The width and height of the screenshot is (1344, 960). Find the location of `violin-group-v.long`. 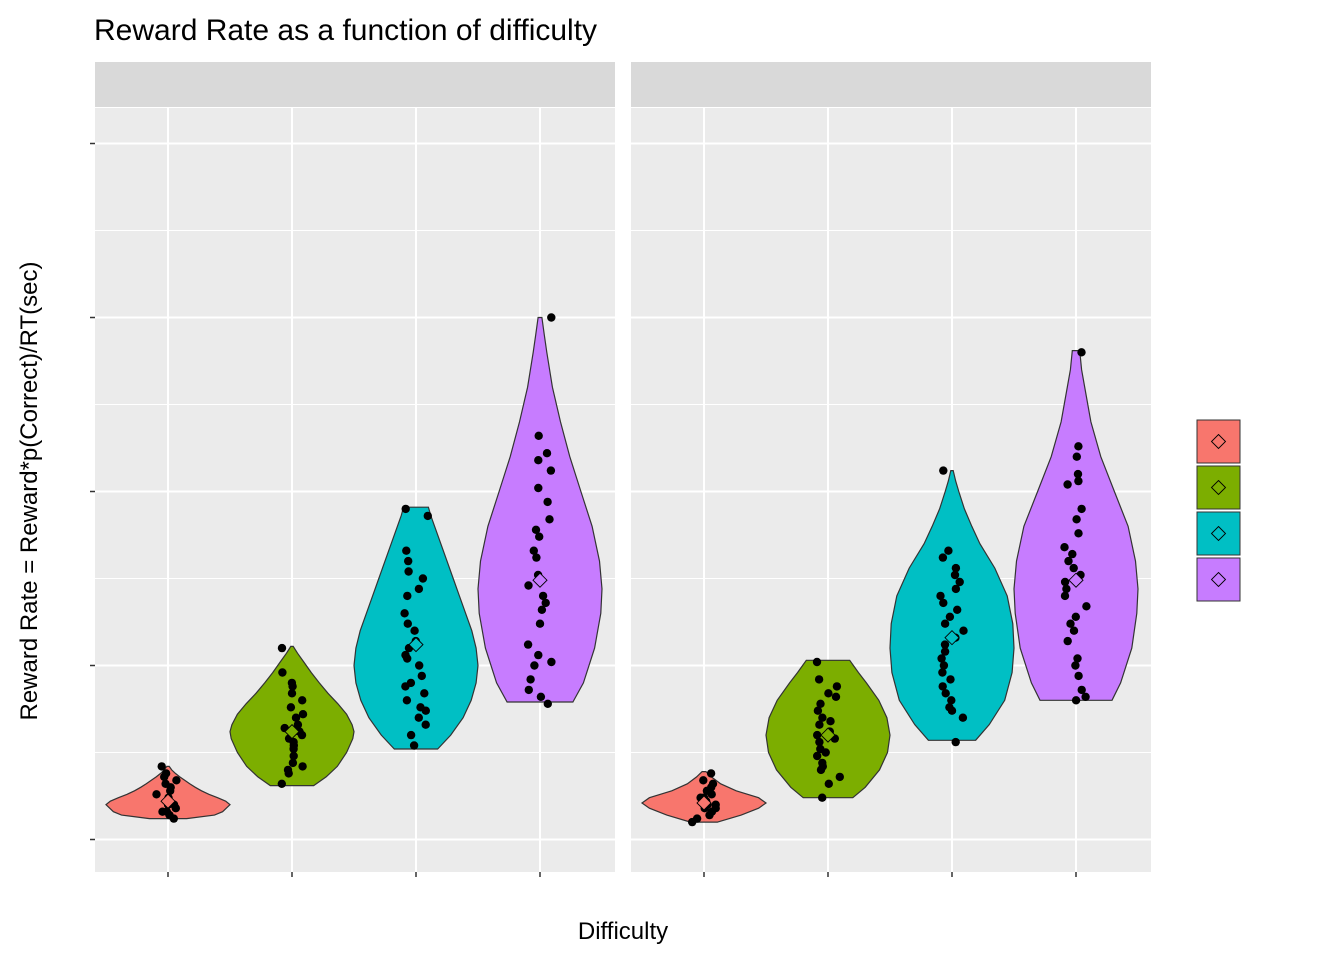

violin-group-v.long is located at coordinates (540, 510).